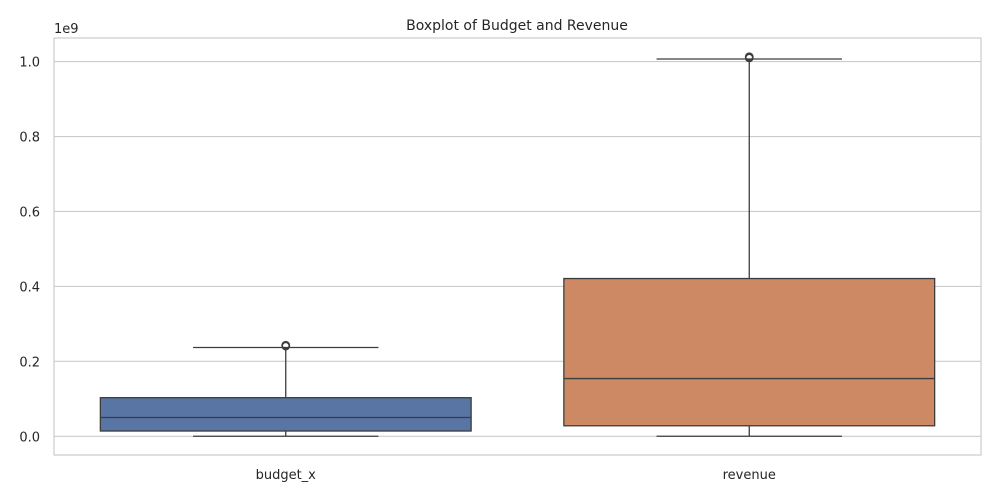  I want to click on y-tick-label: 0.6, so click(29, 212).